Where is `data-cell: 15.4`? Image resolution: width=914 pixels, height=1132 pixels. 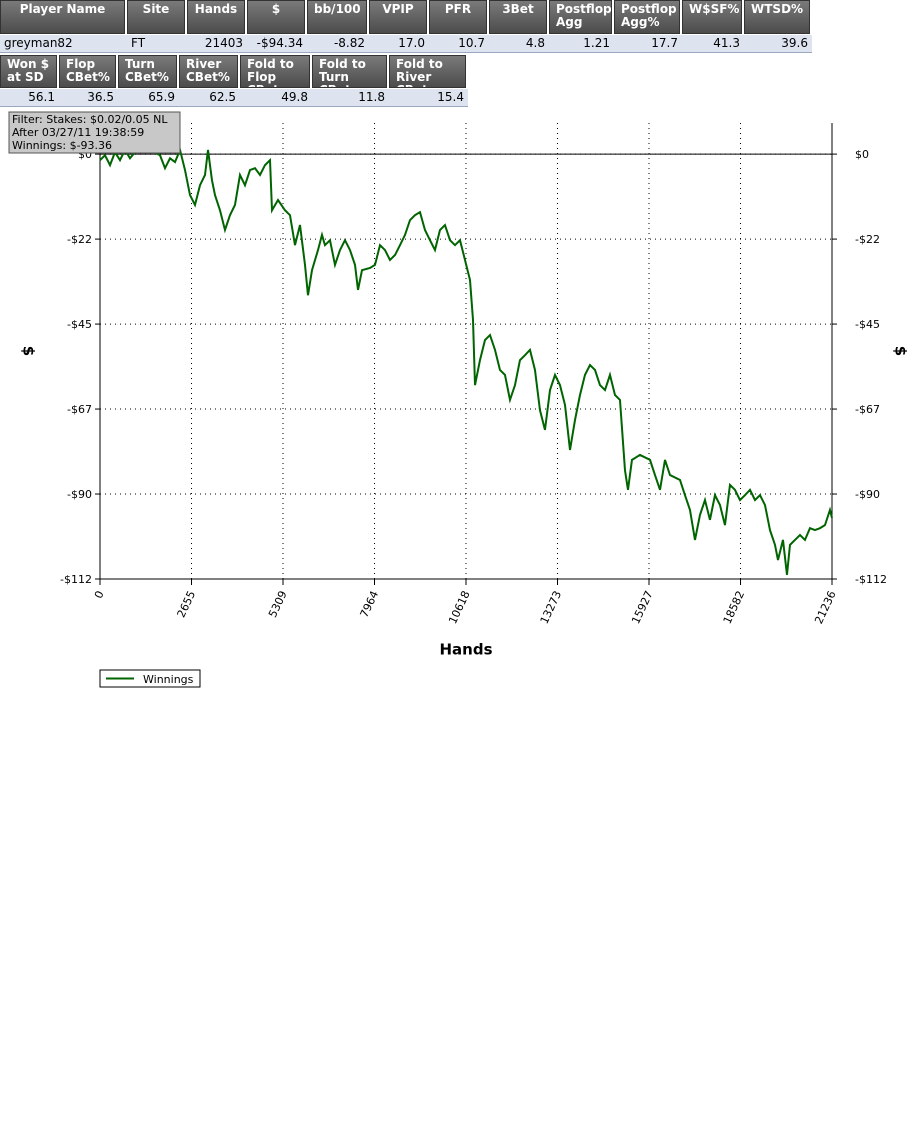 data-cell: 15.4 is located at coordinates (428, 98).